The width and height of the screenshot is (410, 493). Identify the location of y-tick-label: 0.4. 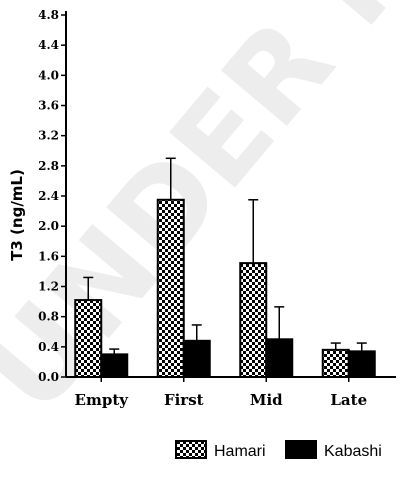
(48, 347).